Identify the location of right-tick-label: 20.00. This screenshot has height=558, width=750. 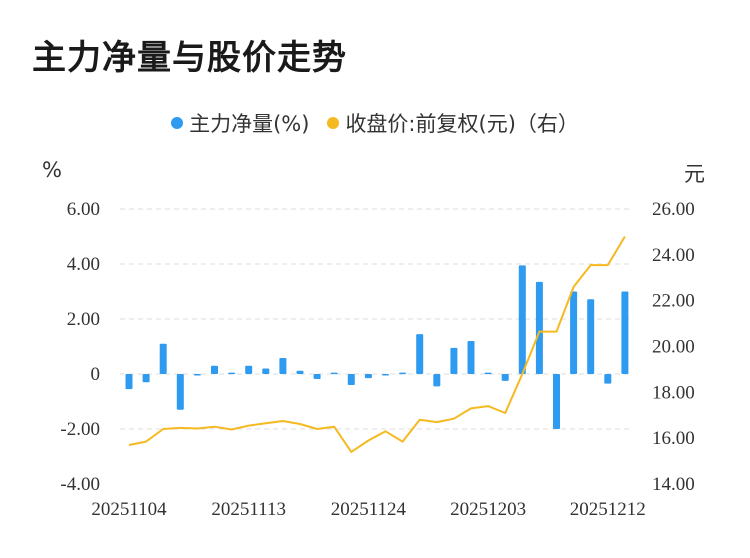
(673, 347).